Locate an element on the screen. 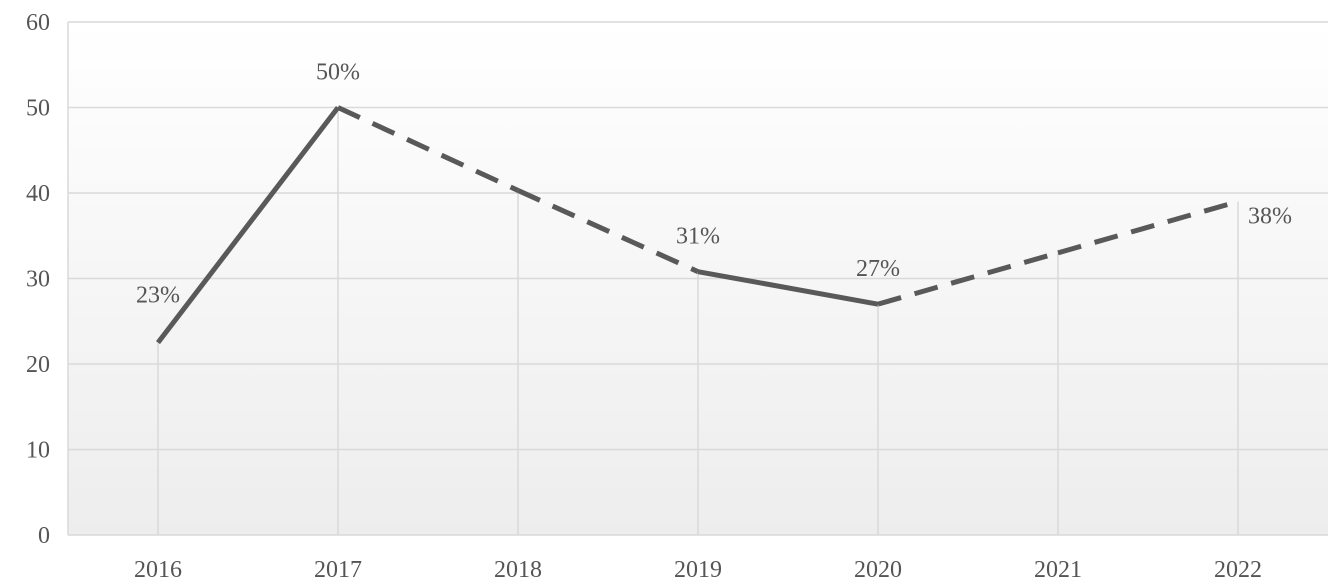 The image size is (1331, 584). y-tick-label: 30 is located at coordinates (38, 280).